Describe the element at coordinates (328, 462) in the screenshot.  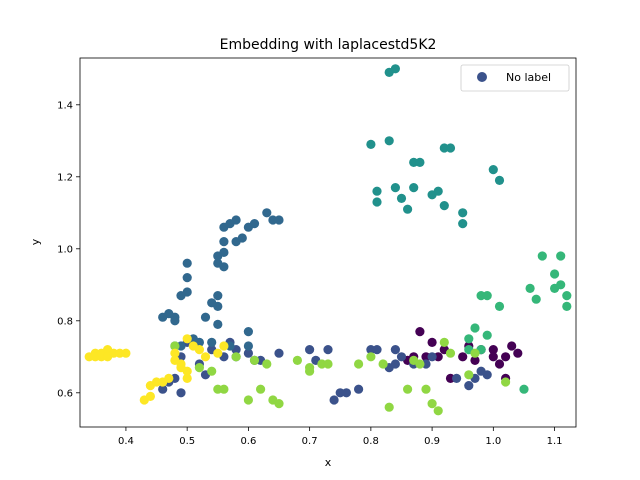
I see `x-axis-label: x` at that location.